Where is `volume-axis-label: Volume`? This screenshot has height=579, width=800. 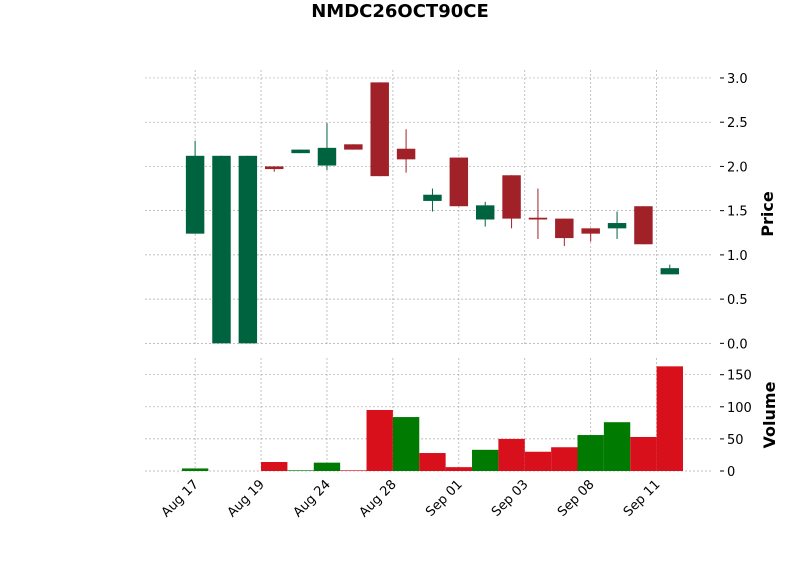 volume-axis-label: Volume is located at coordinates (769, 414).